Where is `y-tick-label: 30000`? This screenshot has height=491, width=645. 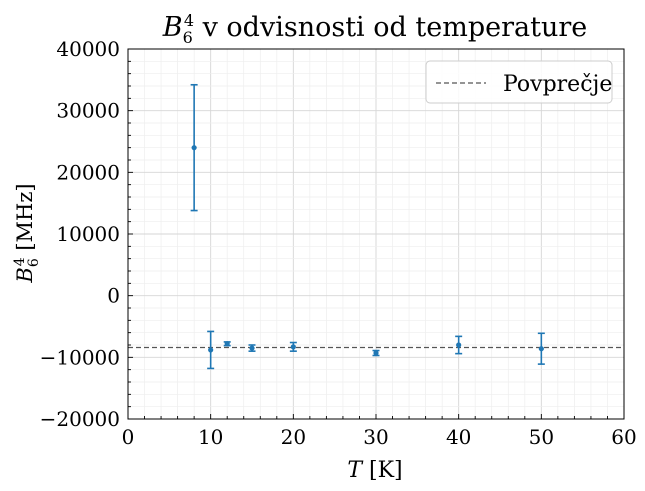 y-tick-label: 30000 is located at coordinates (88, 111).